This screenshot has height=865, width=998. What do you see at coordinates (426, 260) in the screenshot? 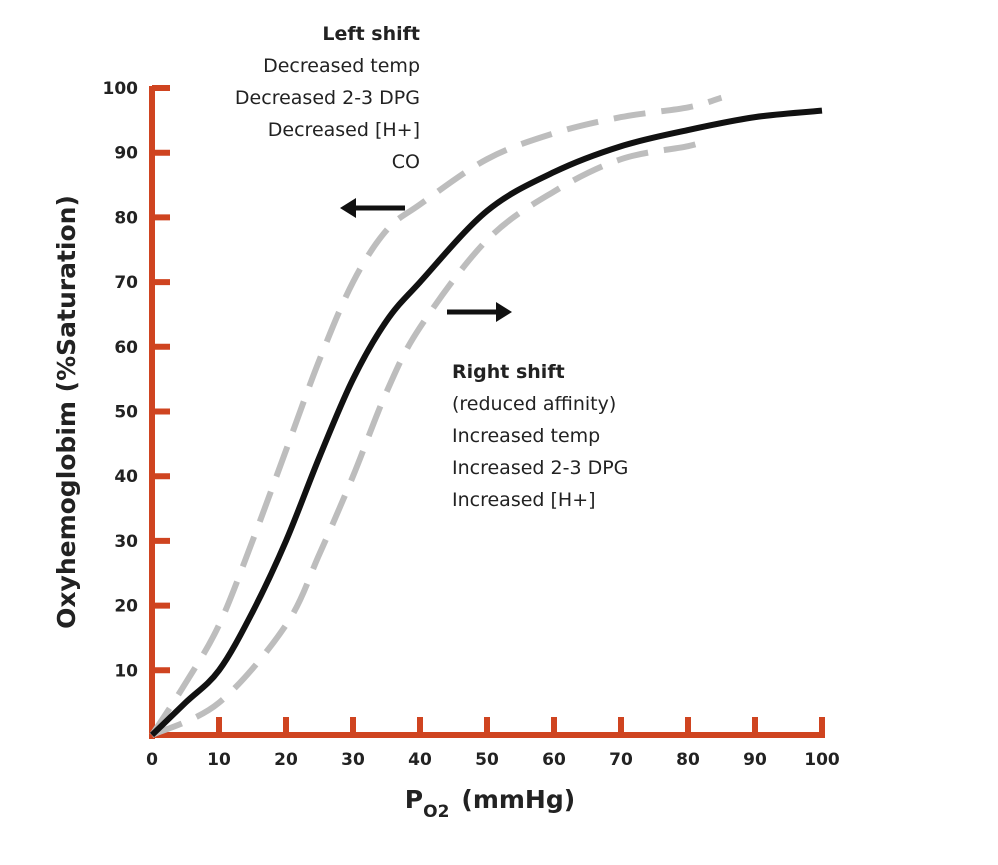
I see `arrows` at bounding box center [426, 260].